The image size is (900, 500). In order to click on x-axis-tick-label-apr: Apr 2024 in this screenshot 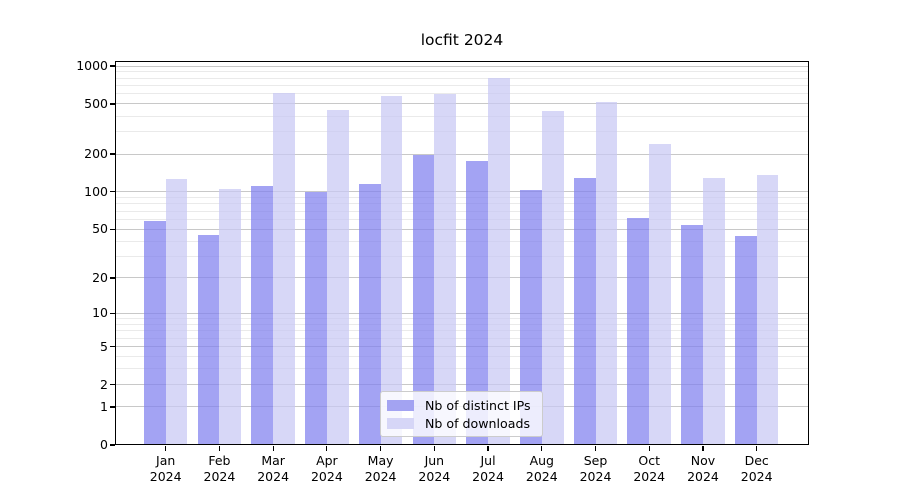, I will do `click(326, 468)`.